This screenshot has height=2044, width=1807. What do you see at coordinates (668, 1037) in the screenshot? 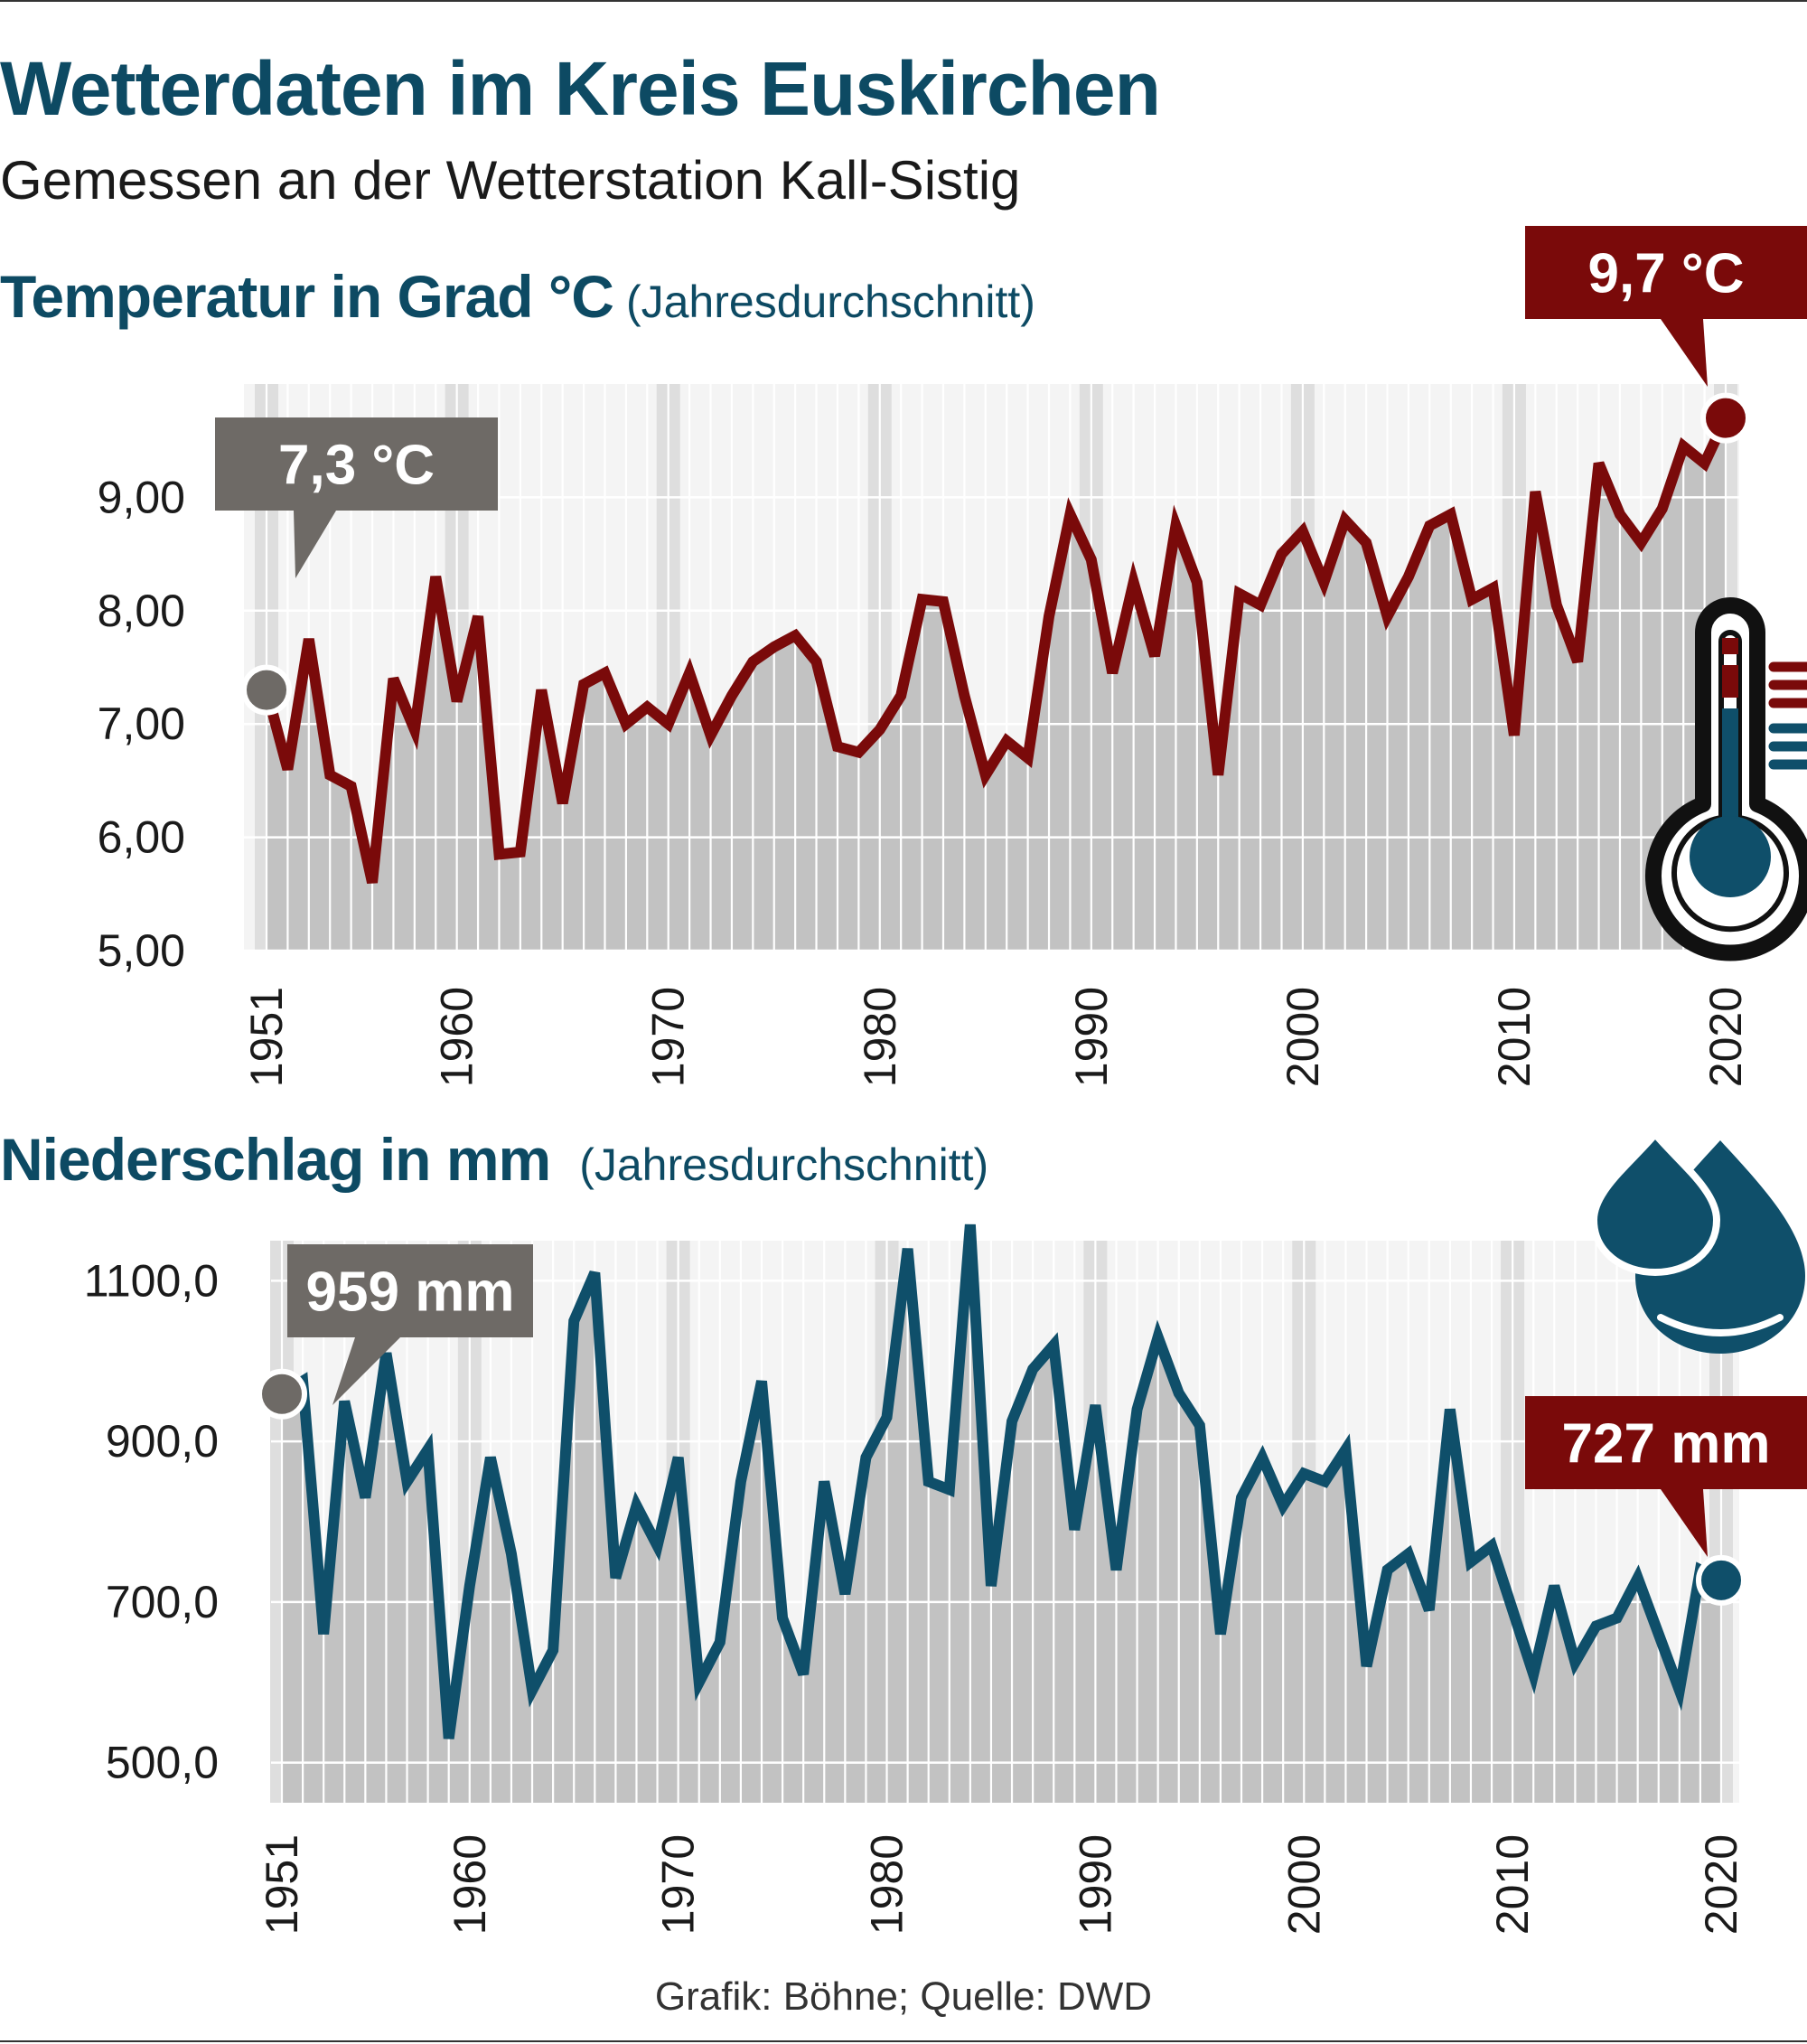
I see `temp-x-tick-label: 1970` at bounding box center [668, 1037].